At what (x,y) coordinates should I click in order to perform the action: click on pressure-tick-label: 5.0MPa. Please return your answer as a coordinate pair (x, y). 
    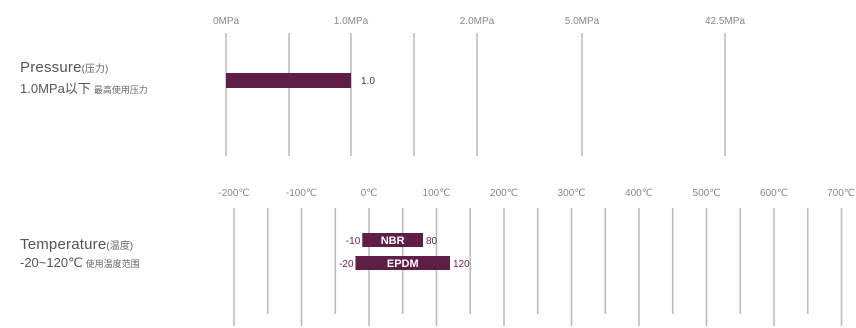
    Looking at the image, I should click on (582, 21).